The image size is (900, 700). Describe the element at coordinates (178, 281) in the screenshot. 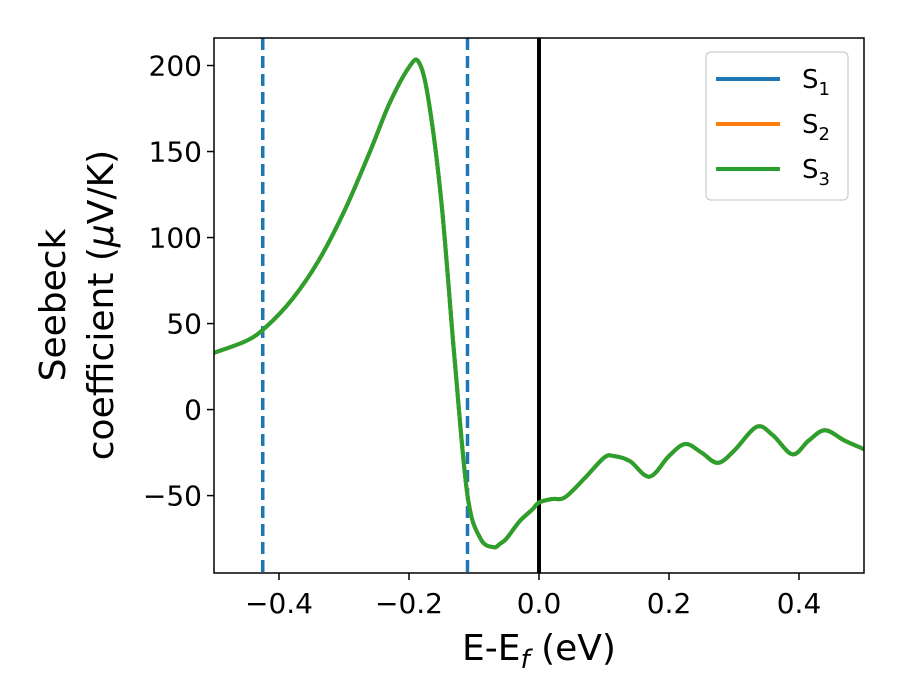

I see `y-axis: −50 0 50 100 150 200` at that location.